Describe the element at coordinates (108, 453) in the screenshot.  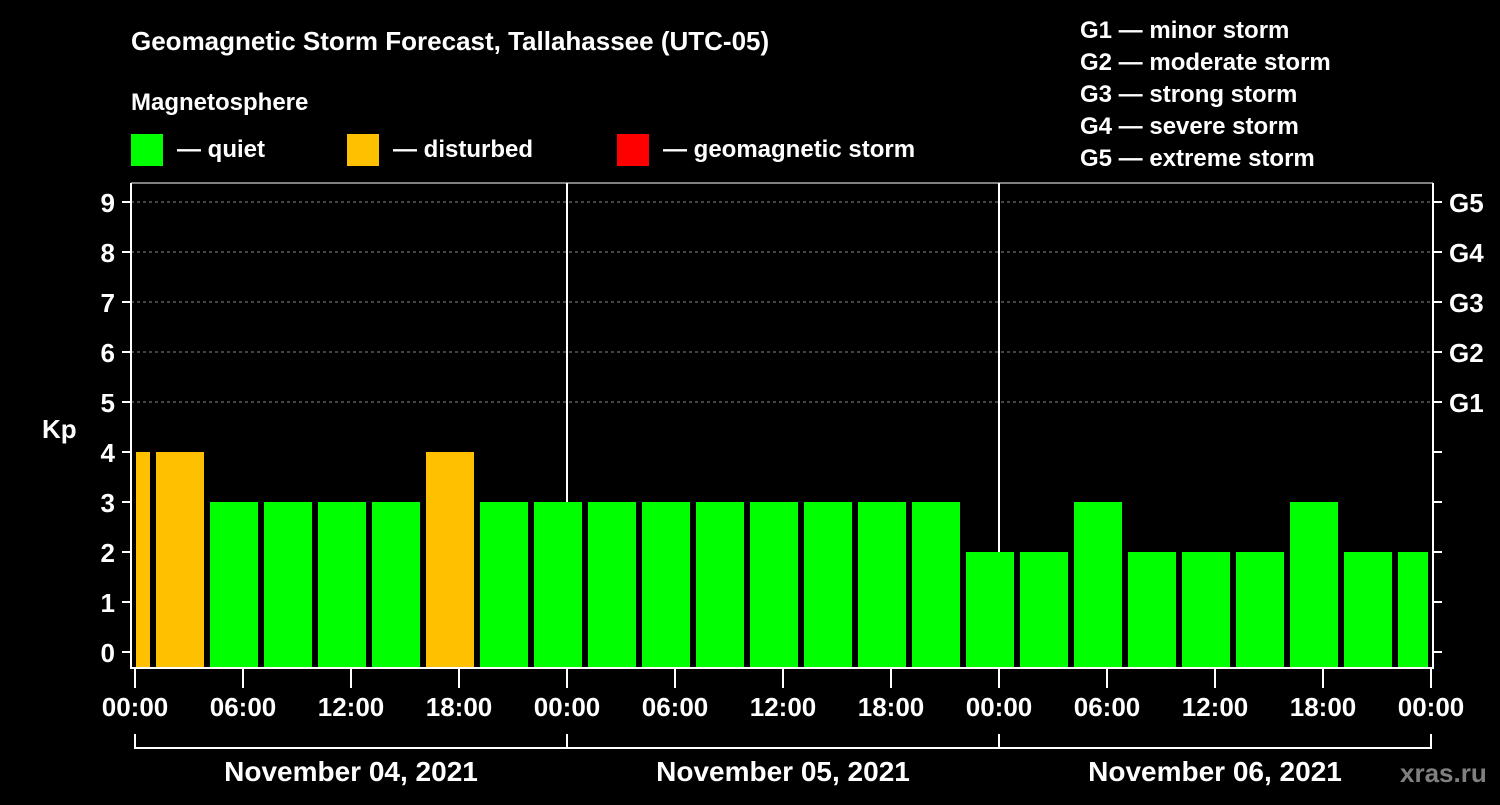
I see `y-tick-label: 4` at that location.